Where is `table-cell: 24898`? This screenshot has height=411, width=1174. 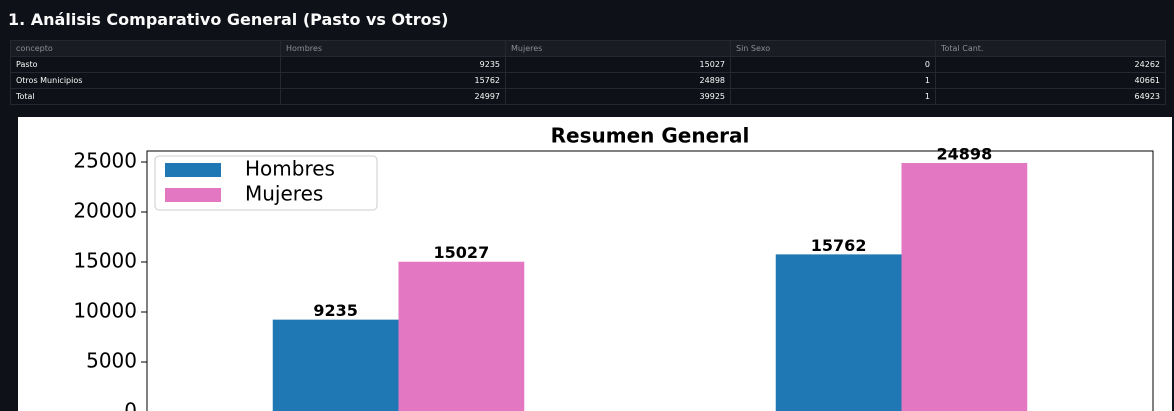
table-cell: 24898 is located at coordinates (618, 80).